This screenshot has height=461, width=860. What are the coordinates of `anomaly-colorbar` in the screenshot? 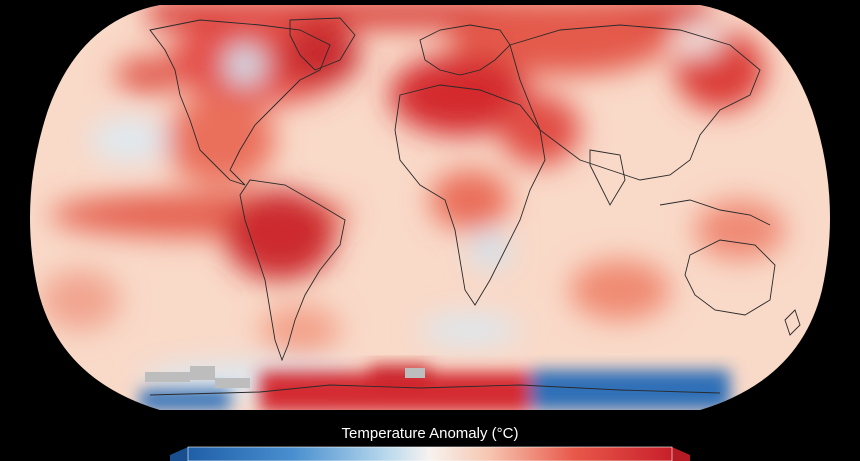 It's located at (430, 453).